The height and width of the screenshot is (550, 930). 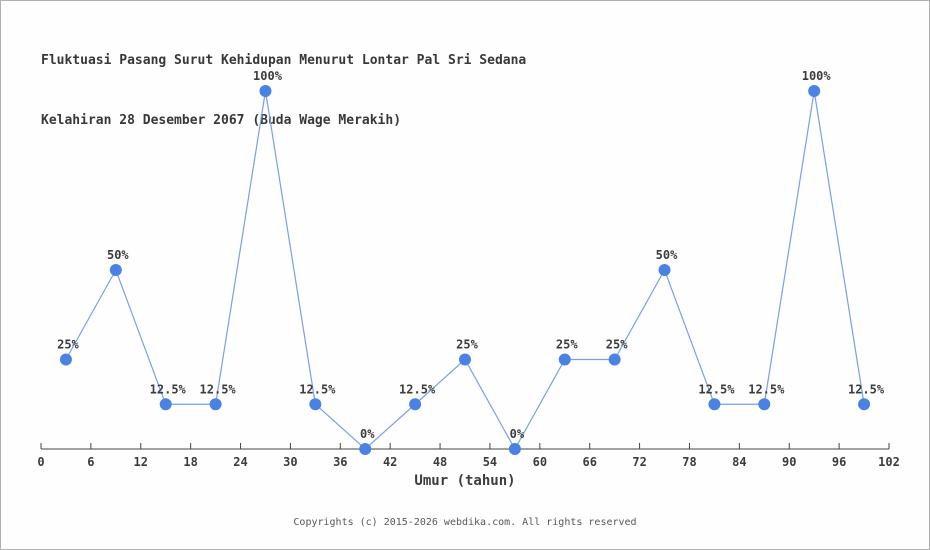 What do you see at coordinates (739, 462) in the screenshot?
I see `x-axis-tick-label: 84` at bounding box center [739, 462].